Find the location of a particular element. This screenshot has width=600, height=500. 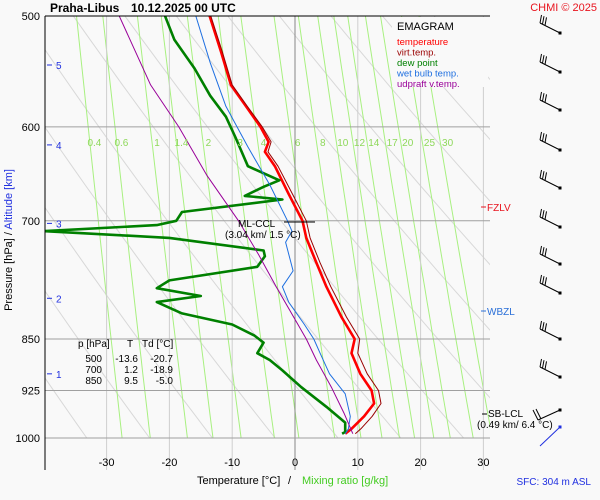

wind-barbs is located at coordinates (547, 230).